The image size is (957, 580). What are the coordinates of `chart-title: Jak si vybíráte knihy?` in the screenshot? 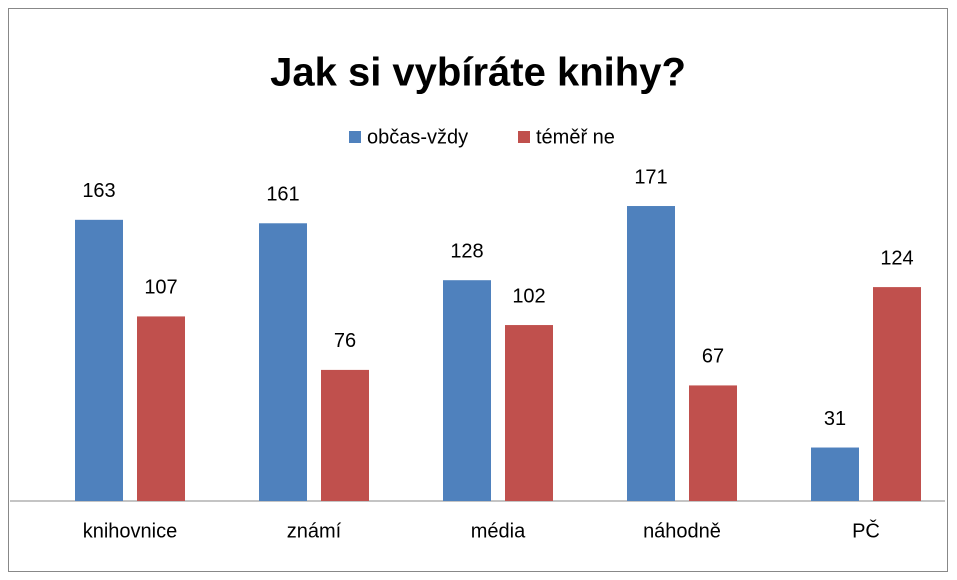 It's located at (478, 73).